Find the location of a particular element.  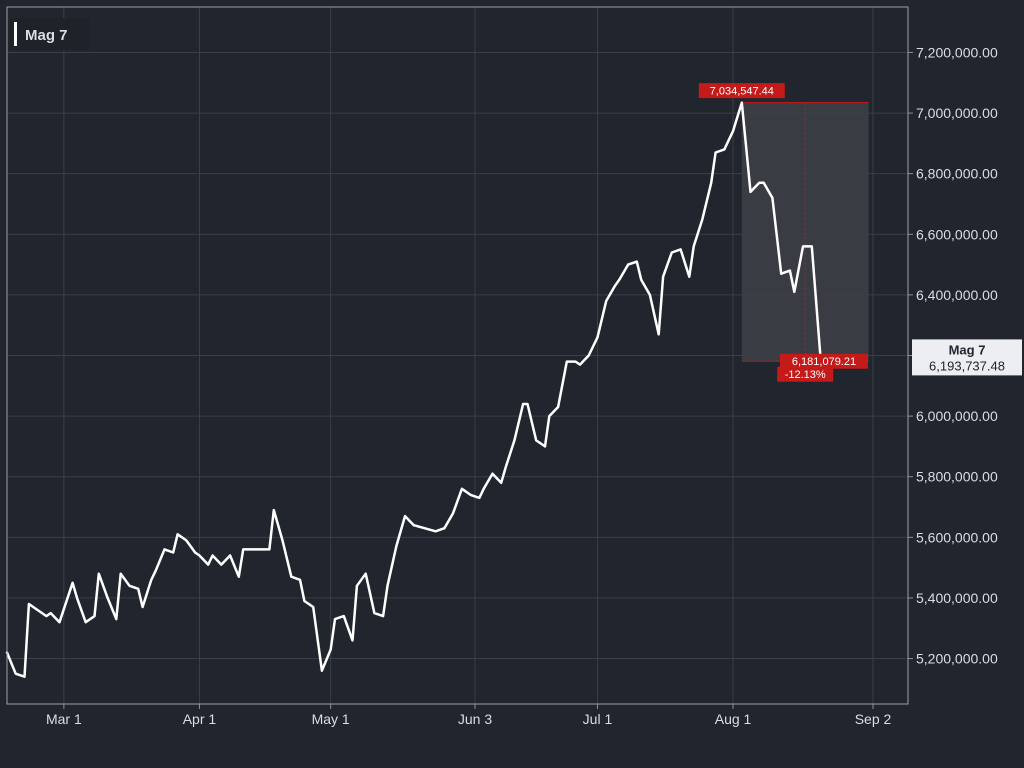

y-tick-label-0: 5,200,000.00 is located at coordinates (957, 659).